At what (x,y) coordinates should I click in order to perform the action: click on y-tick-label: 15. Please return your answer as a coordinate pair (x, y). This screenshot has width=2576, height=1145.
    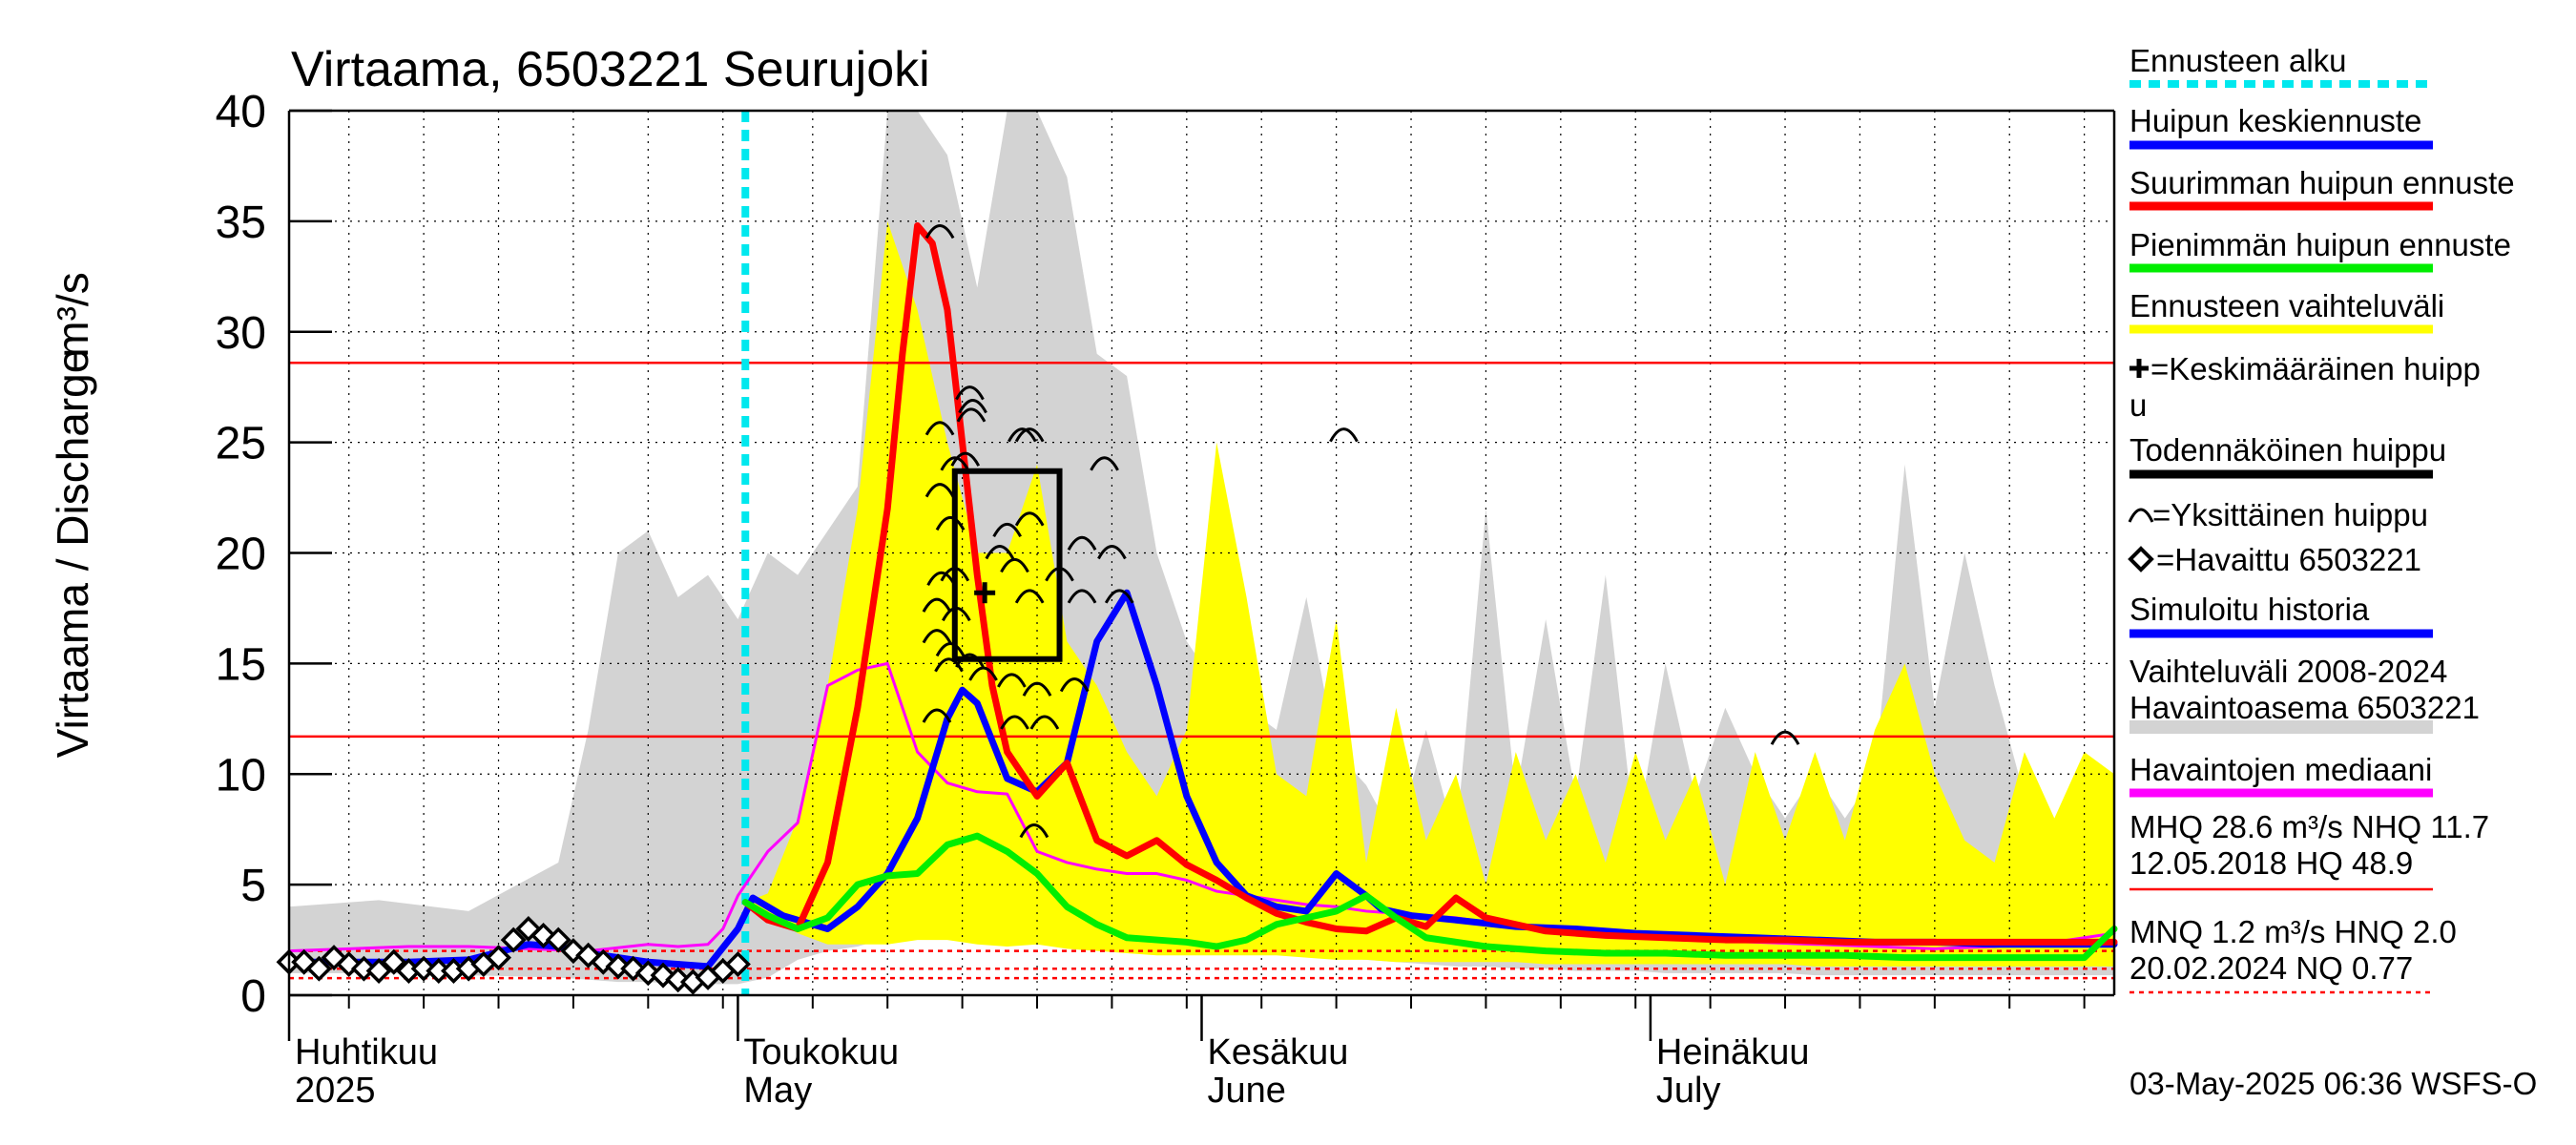
    Looking at the image, I should click on (241, 665).